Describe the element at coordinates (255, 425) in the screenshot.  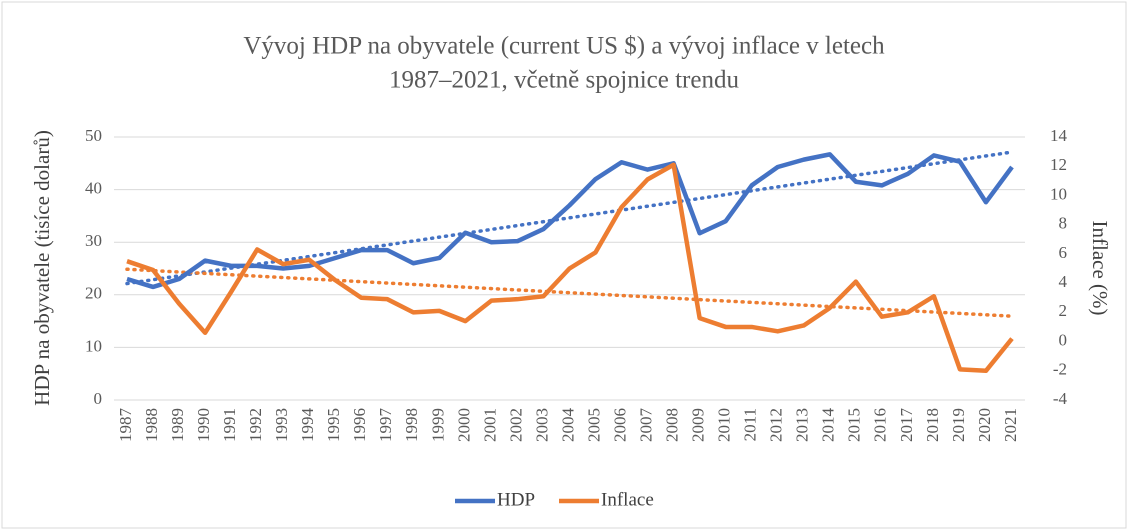
I see `x-tick-label: 1992` at that location.